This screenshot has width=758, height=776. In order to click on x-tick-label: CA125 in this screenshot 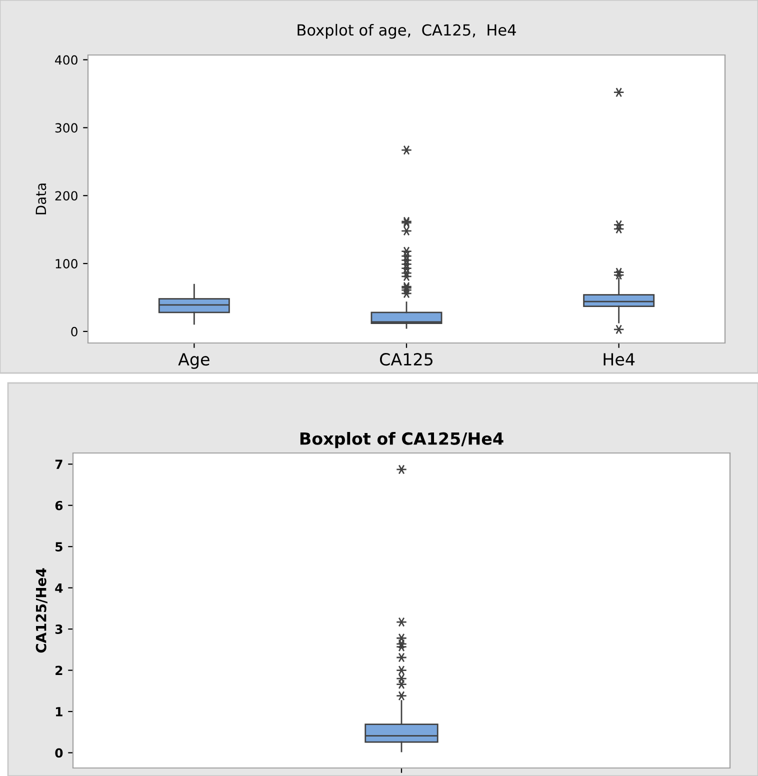, I will do `click(406, 359)`.